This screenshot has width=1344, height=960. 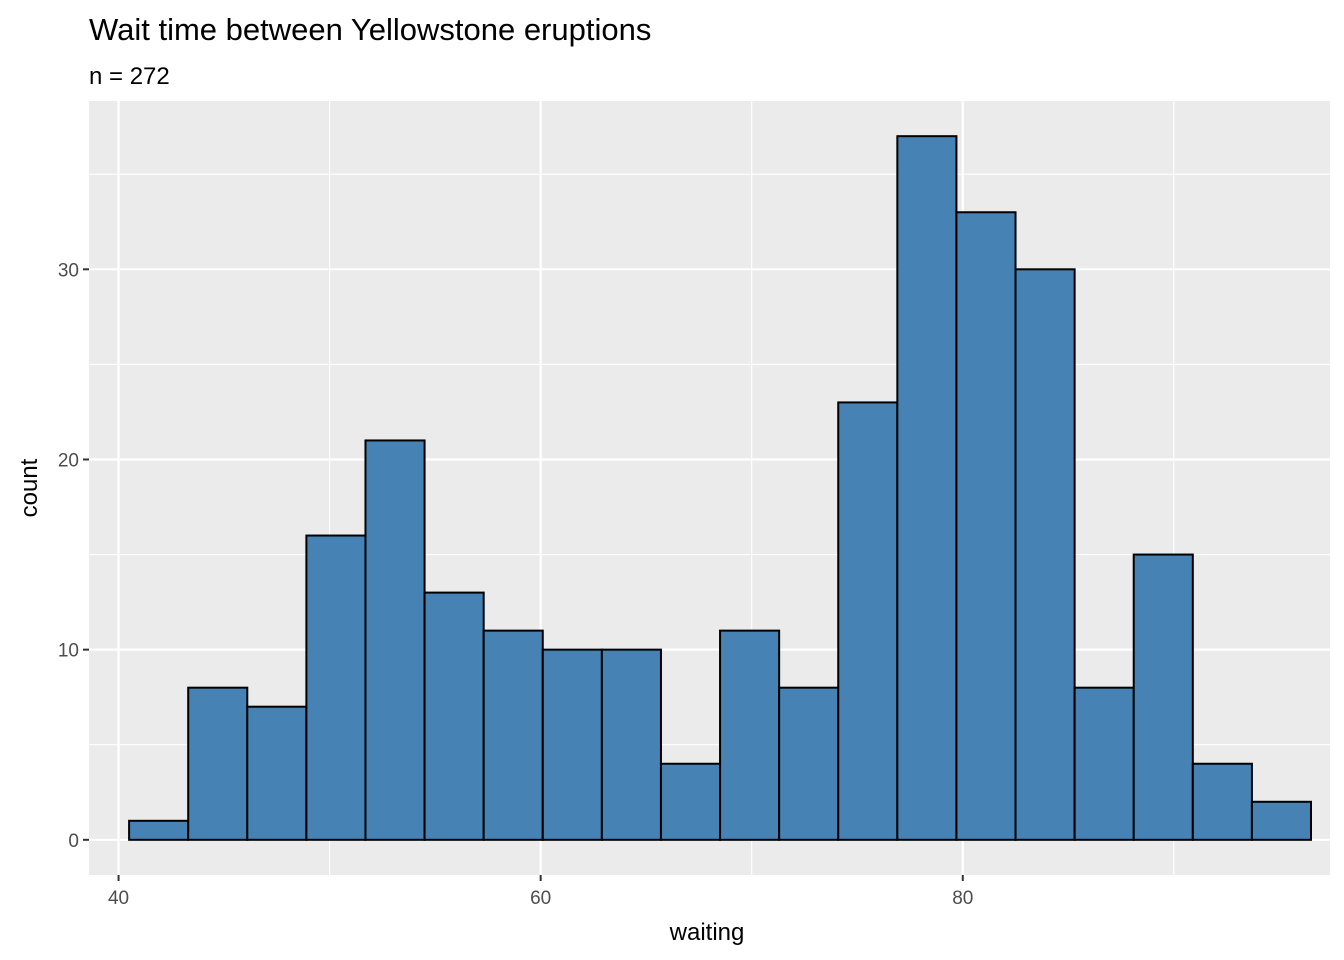 What do you see at coordinates (68, 651) in the screenshot?
I see `y-tick-label: 10` at bounding box center [68, 651].